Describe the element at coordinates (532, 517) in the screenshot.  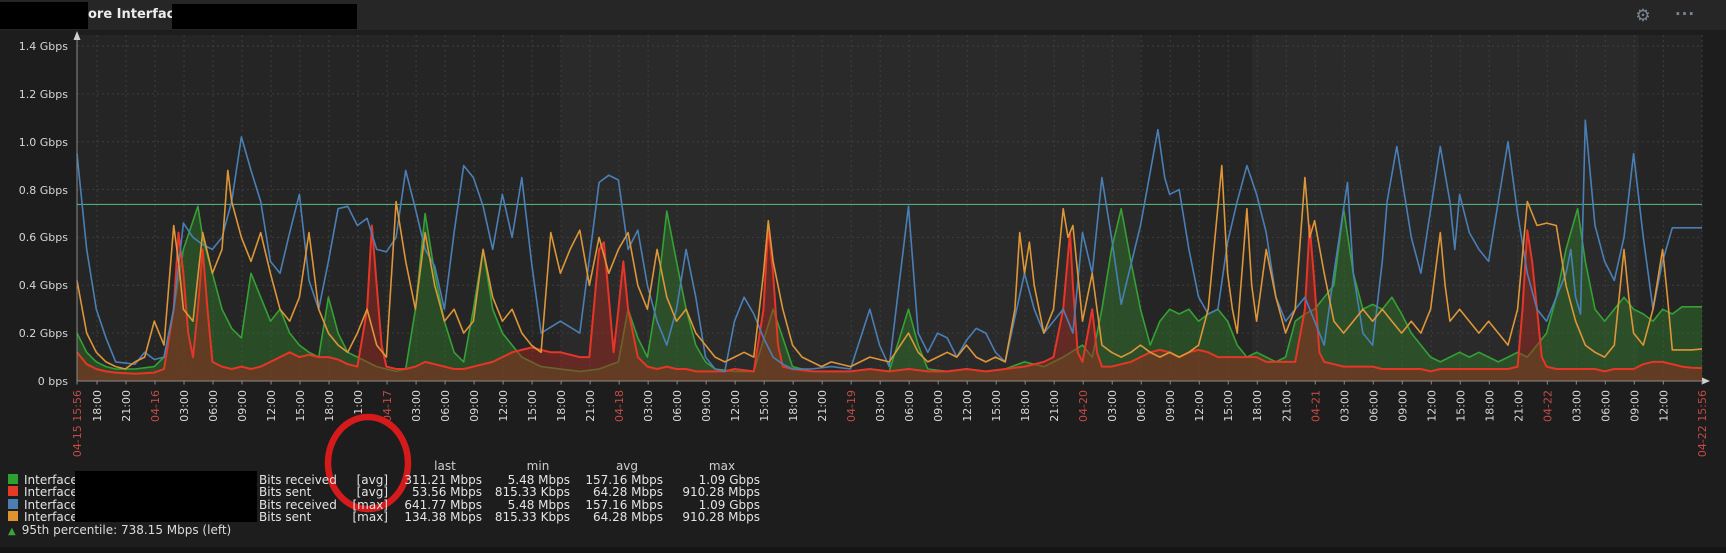
I see `legend-min-value: 815.33 Kbps` at that location.